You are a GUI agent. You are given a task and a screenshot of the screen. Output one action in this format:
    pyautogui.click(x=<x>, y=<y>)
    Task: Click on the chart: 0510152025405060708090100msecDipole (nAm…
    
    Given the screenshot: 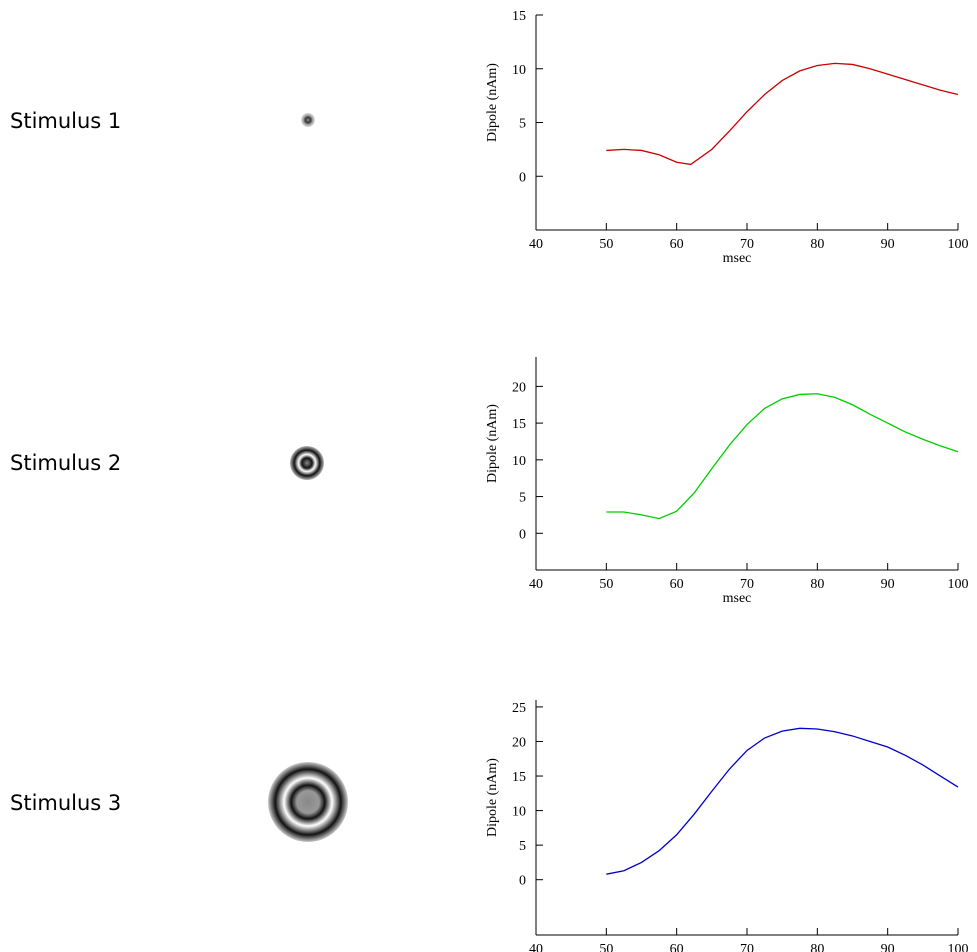 What is the action you would take?
    pyautogui.click(x=727, y=826)
    